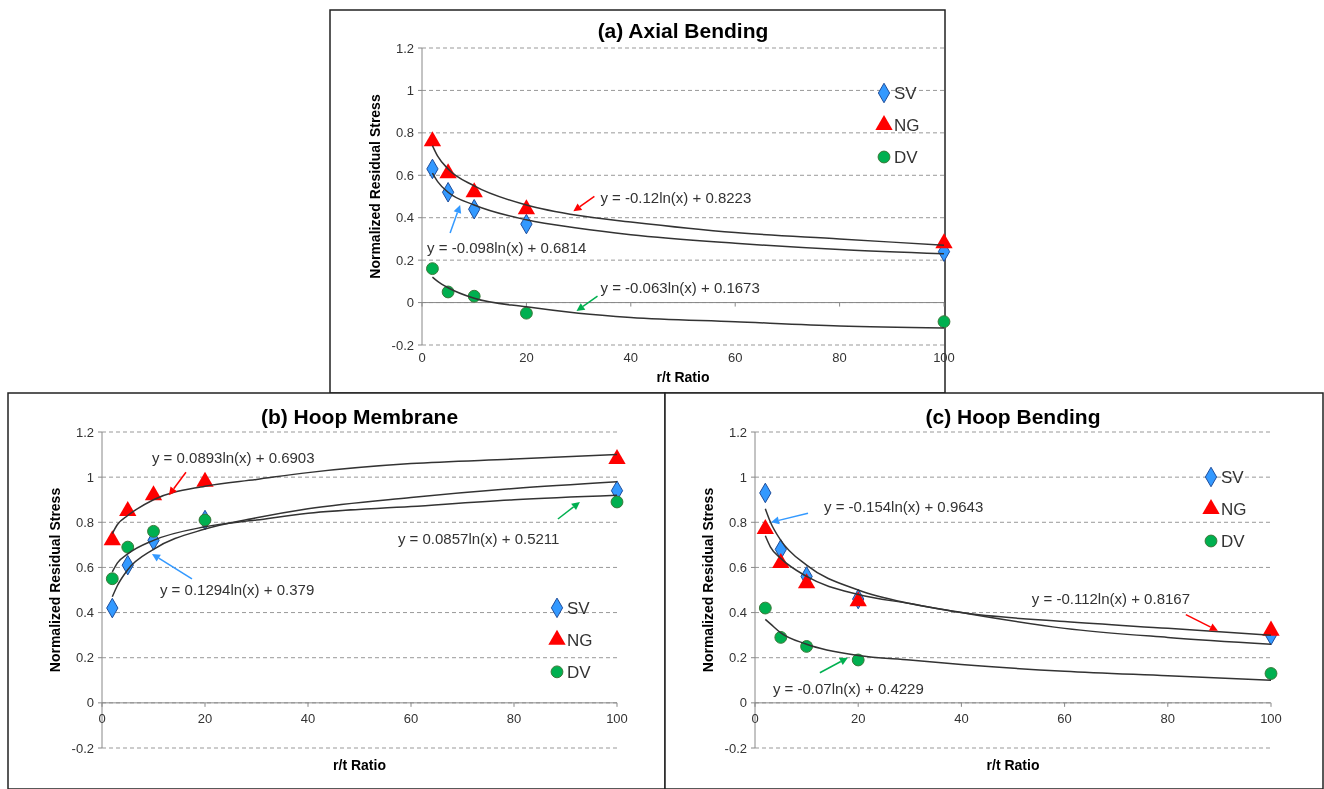 The image size is (1324, 789). Describe the element at coordinates (676, 197) in the screenshot. I see `annotation: y = -0.12ln(x) + 0.8223` at that location.